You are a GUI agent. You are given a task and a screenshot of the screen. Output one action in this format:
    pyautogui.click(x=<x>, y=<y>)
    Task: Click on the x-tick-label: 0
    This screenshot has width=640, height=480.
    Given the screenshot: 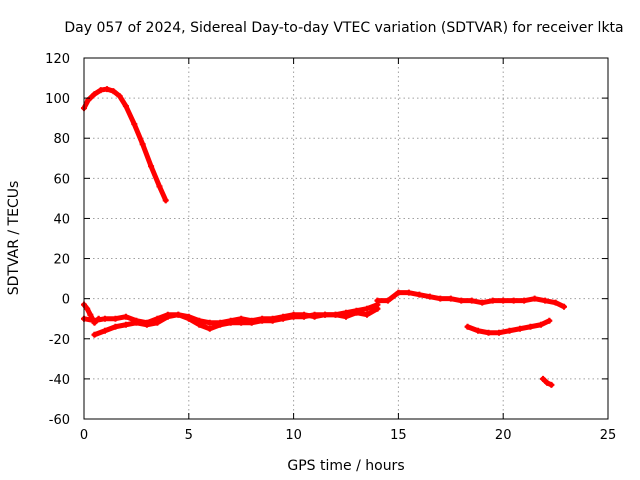 What is the action you would take?
    pyautogui.click(x=84, y=435)
    